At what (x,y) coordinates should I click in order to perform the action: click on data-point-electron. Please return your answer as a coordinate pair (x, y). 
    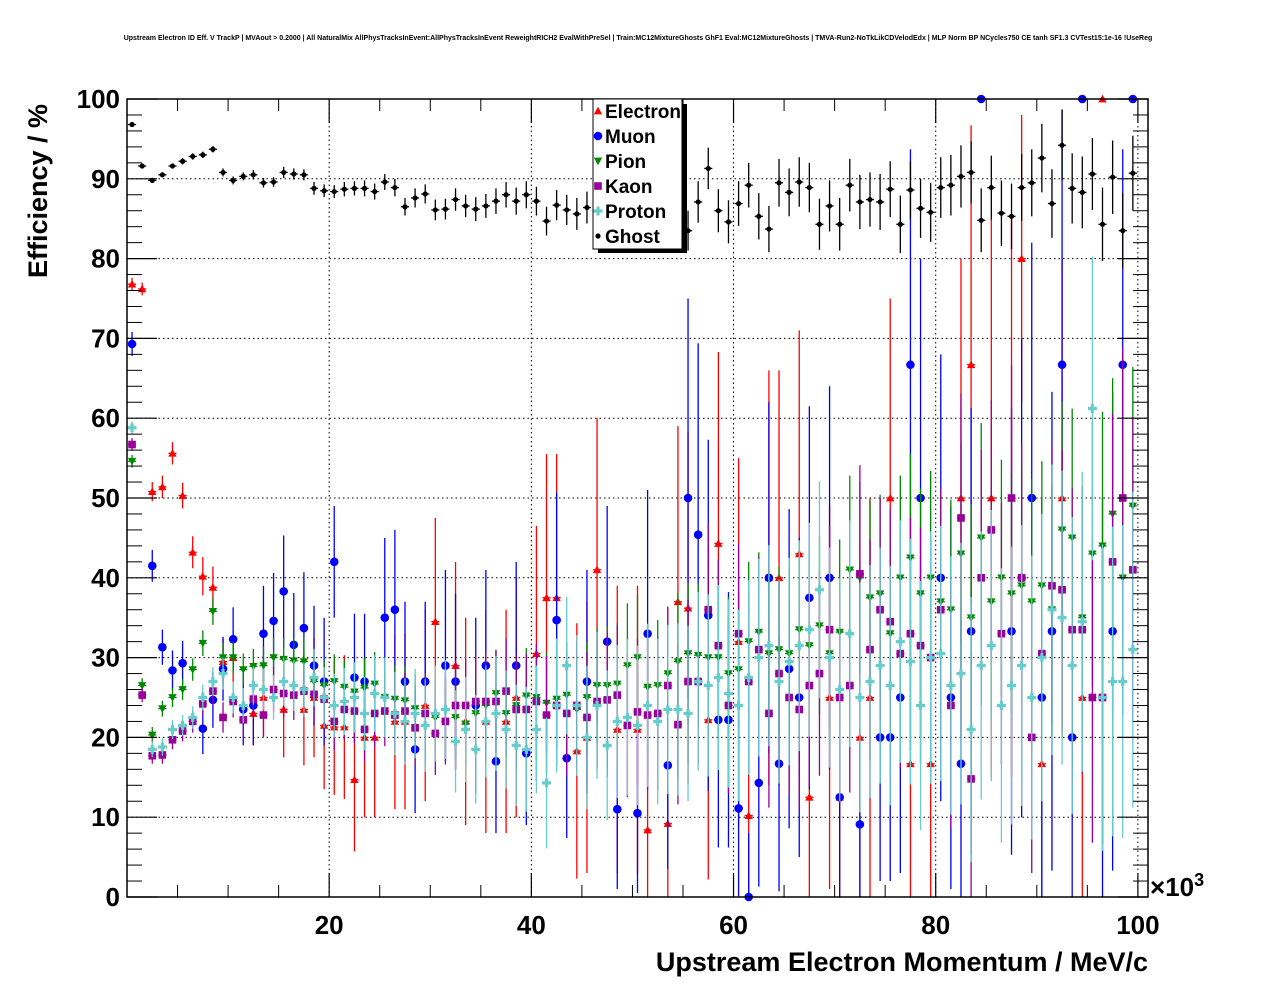
    Looking at the image, I should click on (203, 576).